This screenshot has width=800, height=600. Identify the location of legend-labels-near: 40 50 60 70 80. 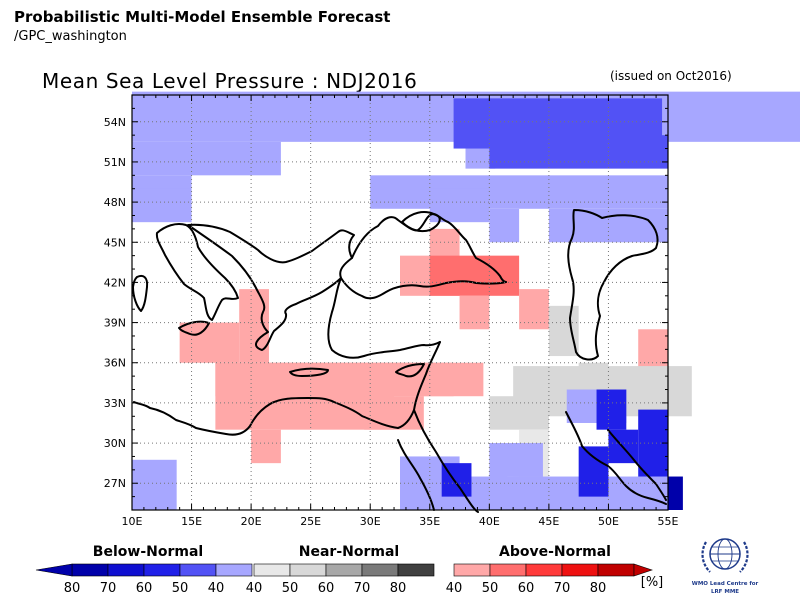
(326, 588).